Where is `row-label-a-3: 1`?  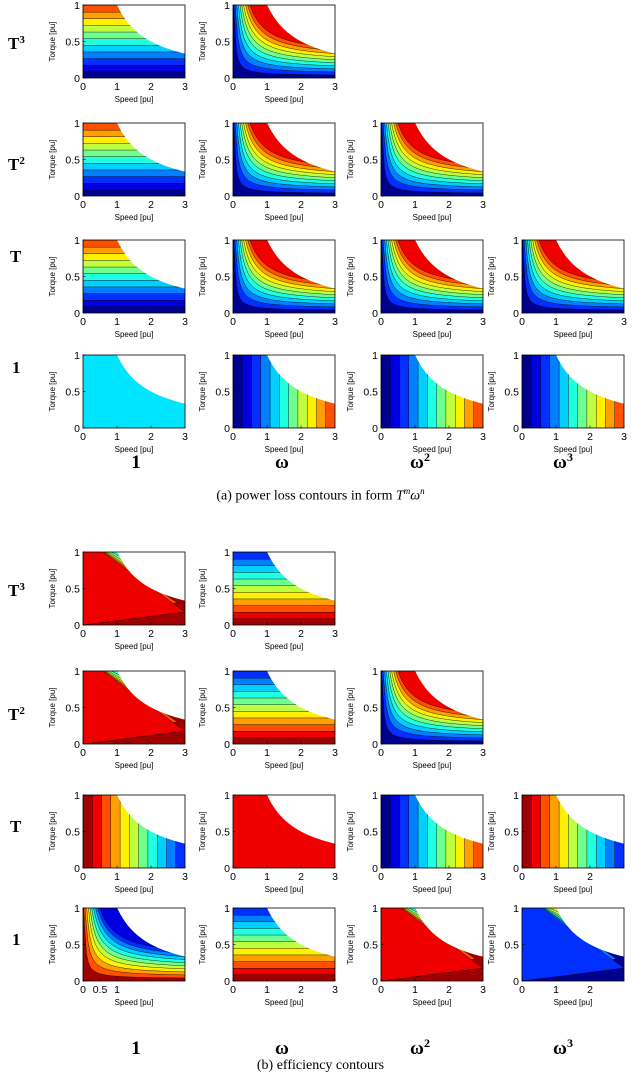
row-label-a-3: 1 is located at coordinates (16, 367).